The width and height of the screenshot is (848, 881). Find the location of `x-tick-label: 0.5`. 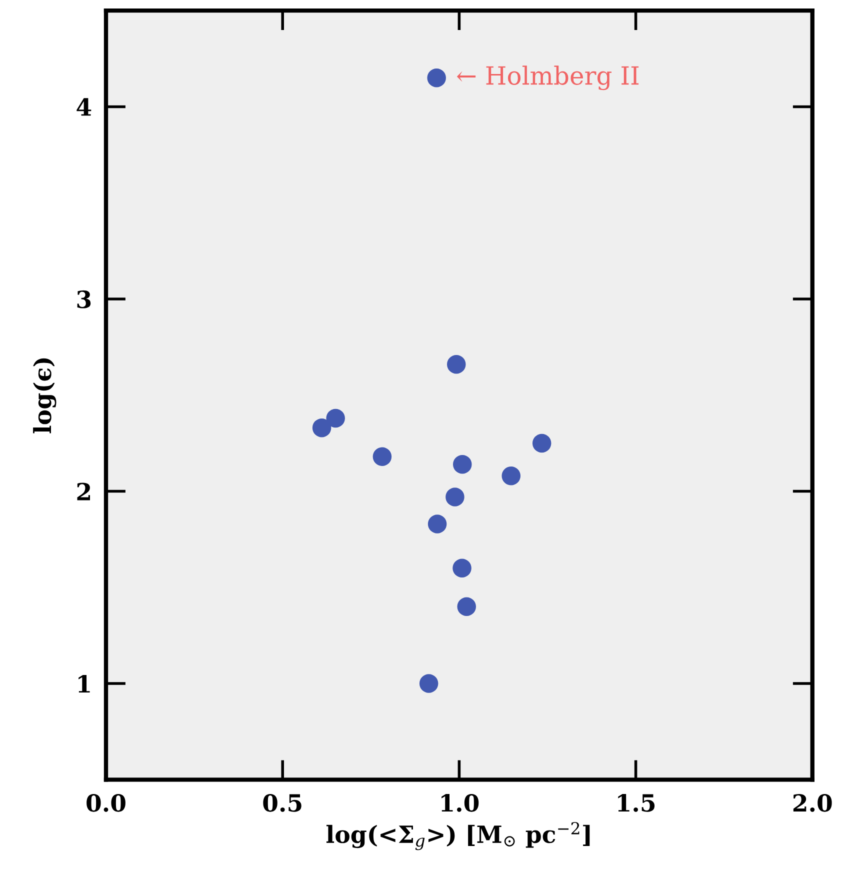

x-tick-label: 0.5 is located at coordinates (282, 803).